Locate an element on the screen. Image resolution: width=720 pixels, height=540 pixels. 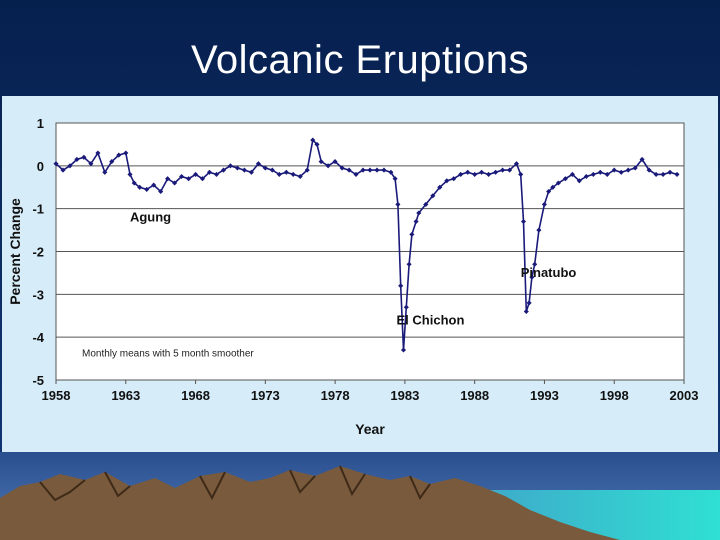
mountain-ridge-shading is located at coordinates (235, 483).